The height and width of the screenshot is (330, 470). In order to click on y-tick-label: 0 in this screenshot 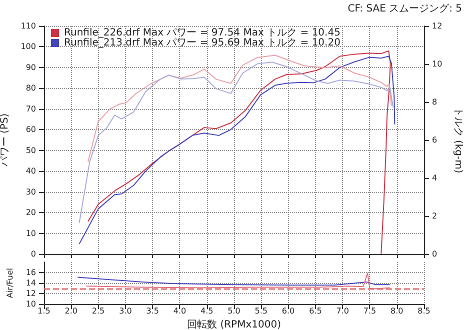, I will do `click(33, 254)`.